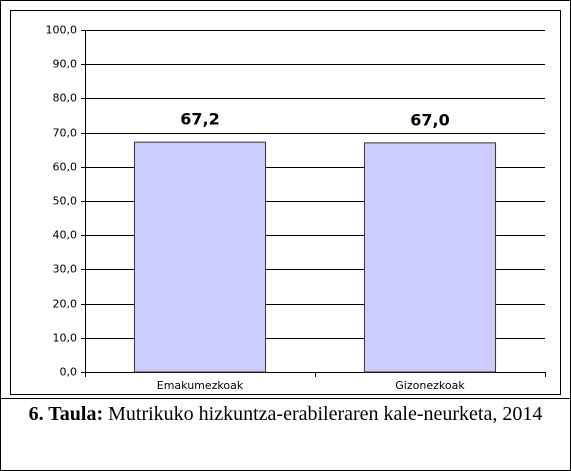 The height and width of the screenshot is (471, 571). I want to click on y-tick-label: 40,0, so click(65, 235).